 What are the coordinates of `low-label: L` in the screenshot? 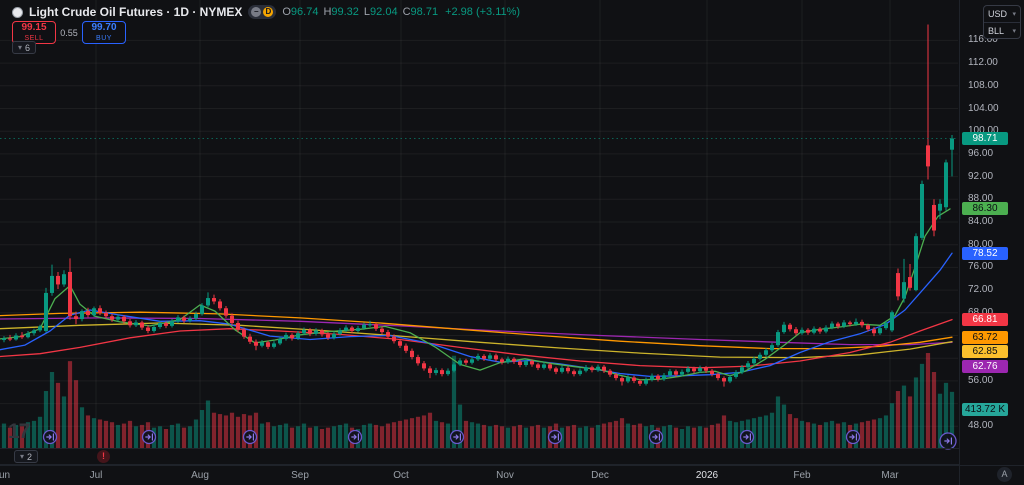 It's located at (367, 12).